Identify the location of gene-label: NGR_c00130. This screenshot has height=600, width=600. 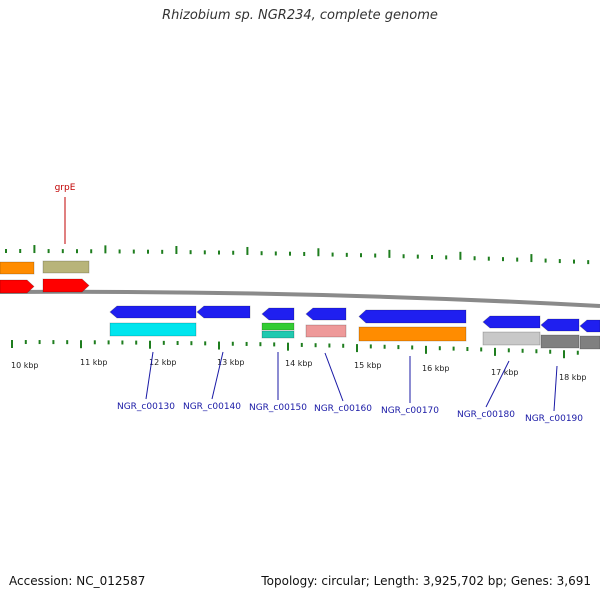
(146, 407).